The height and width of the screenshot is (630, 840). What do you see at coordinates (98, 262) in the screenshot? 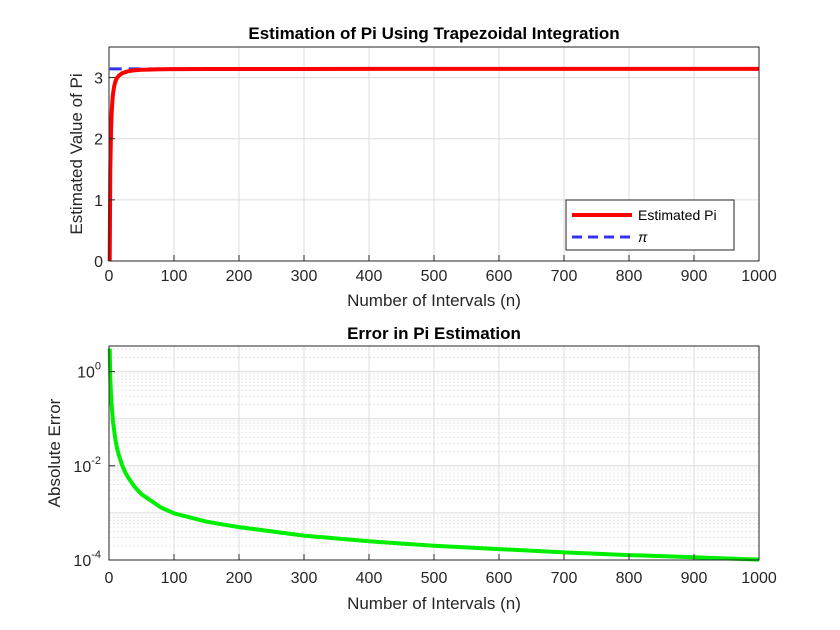
I see `top-y-tick-label: 0` at bounding box center [98, 262].